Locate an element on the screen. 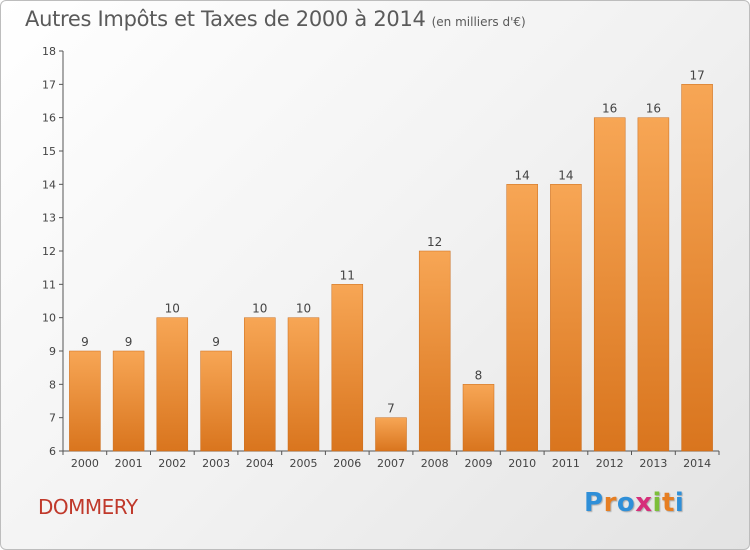 The width and height of the screenshot is (750, 550). y-tick-label: 6 is located at coordinates (52, 451).